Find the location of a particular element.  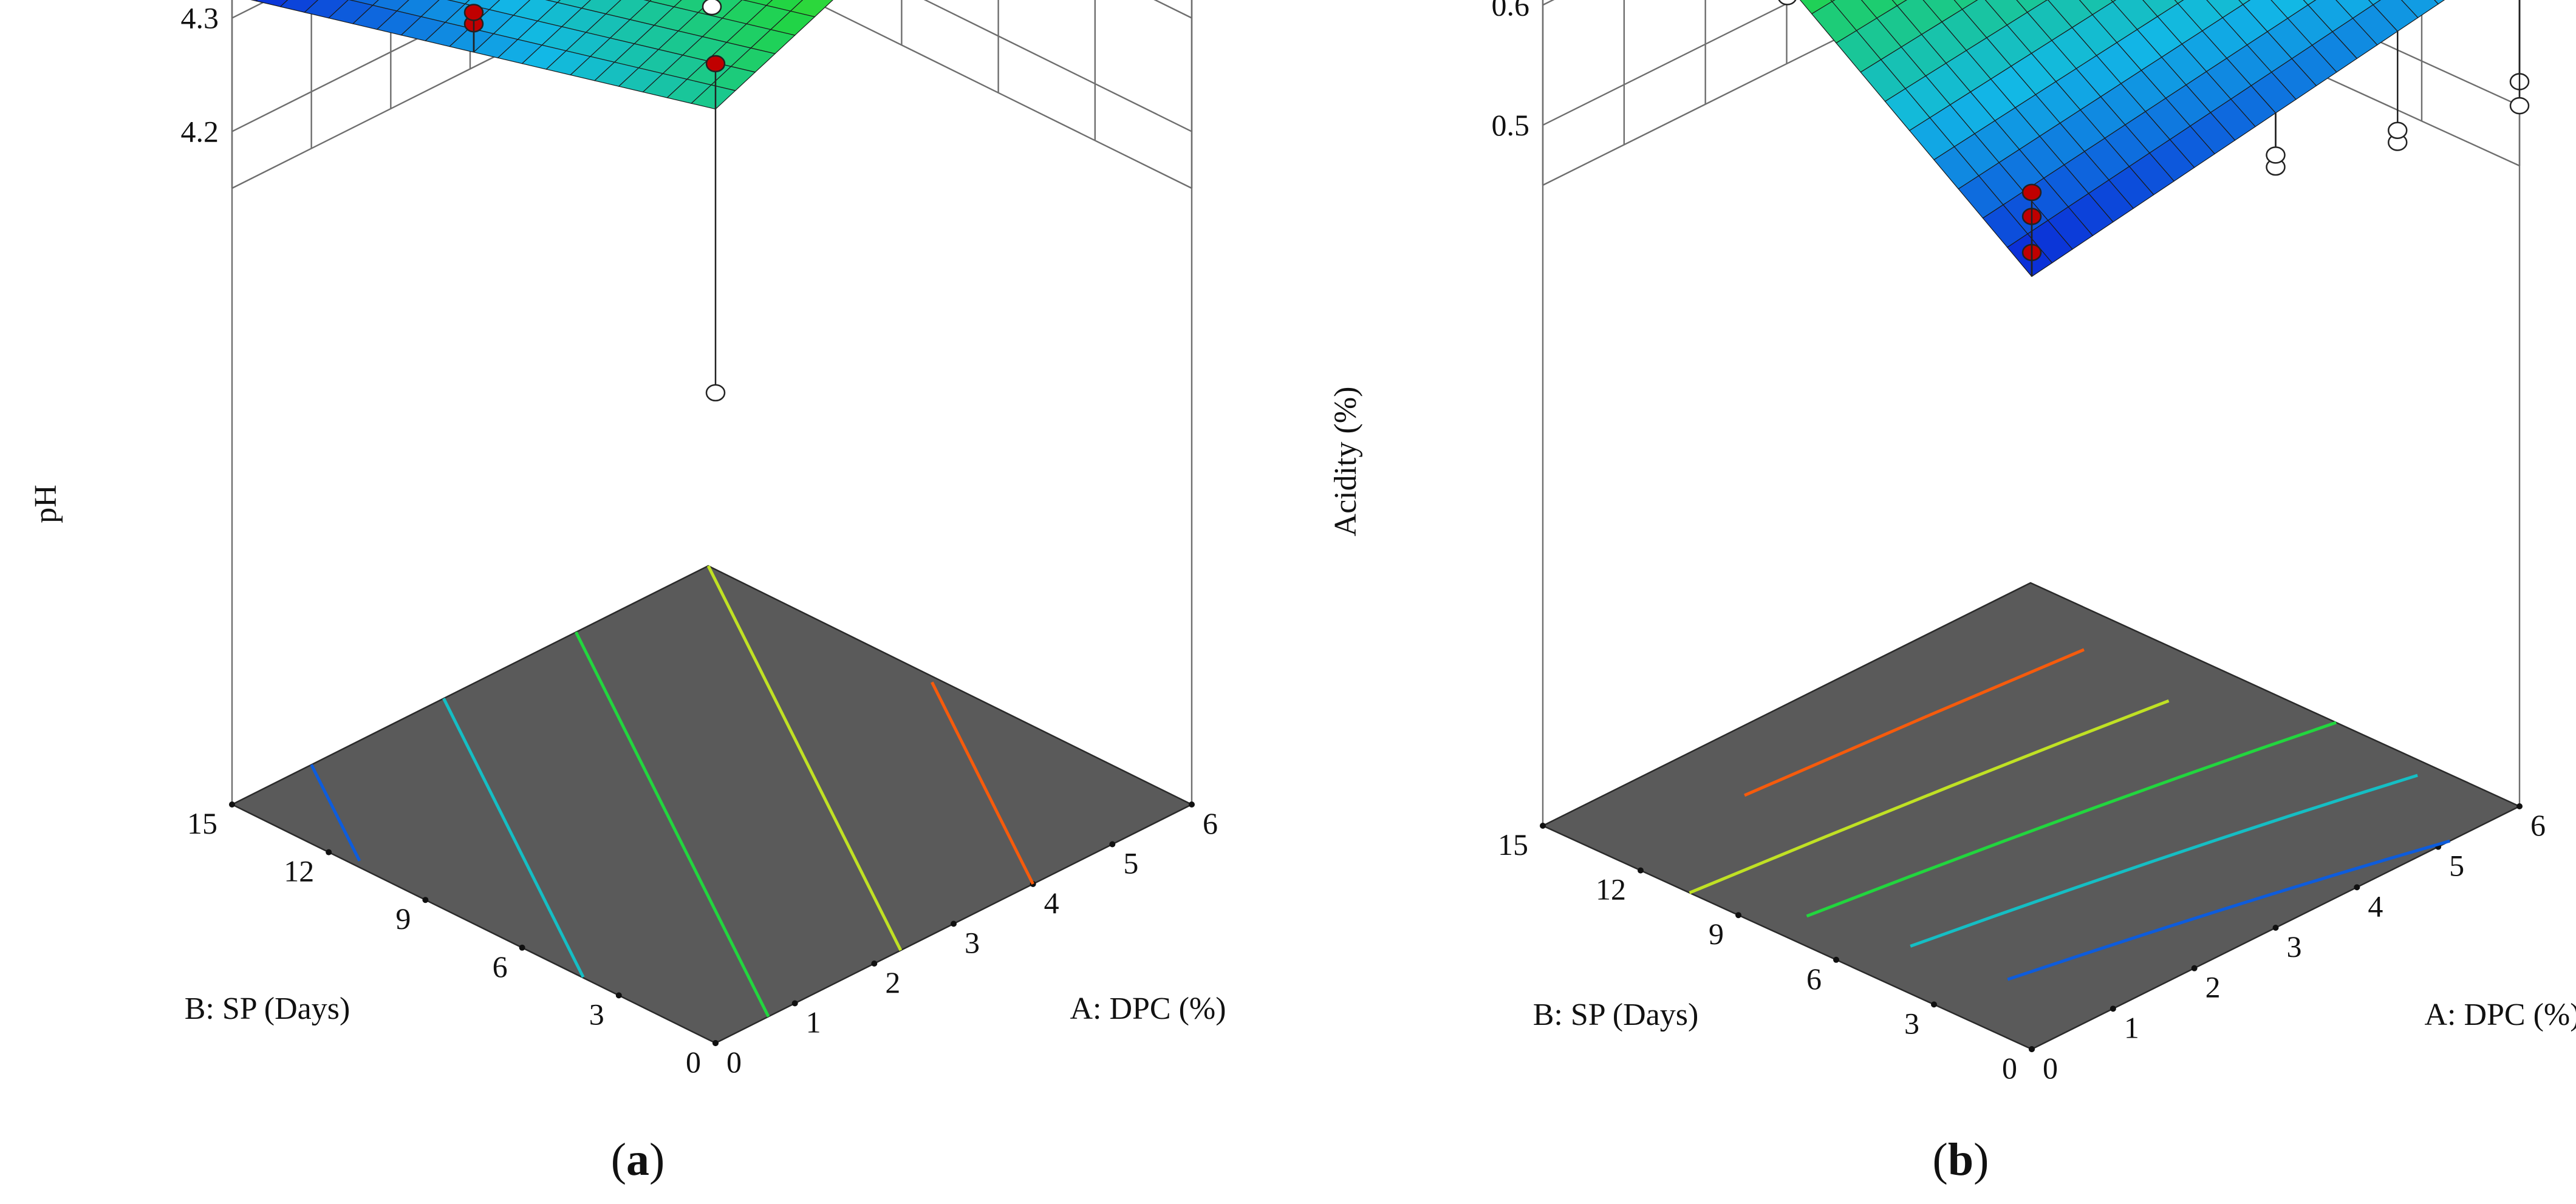

chart-b-design-points is located at coordinates (2154, 138).